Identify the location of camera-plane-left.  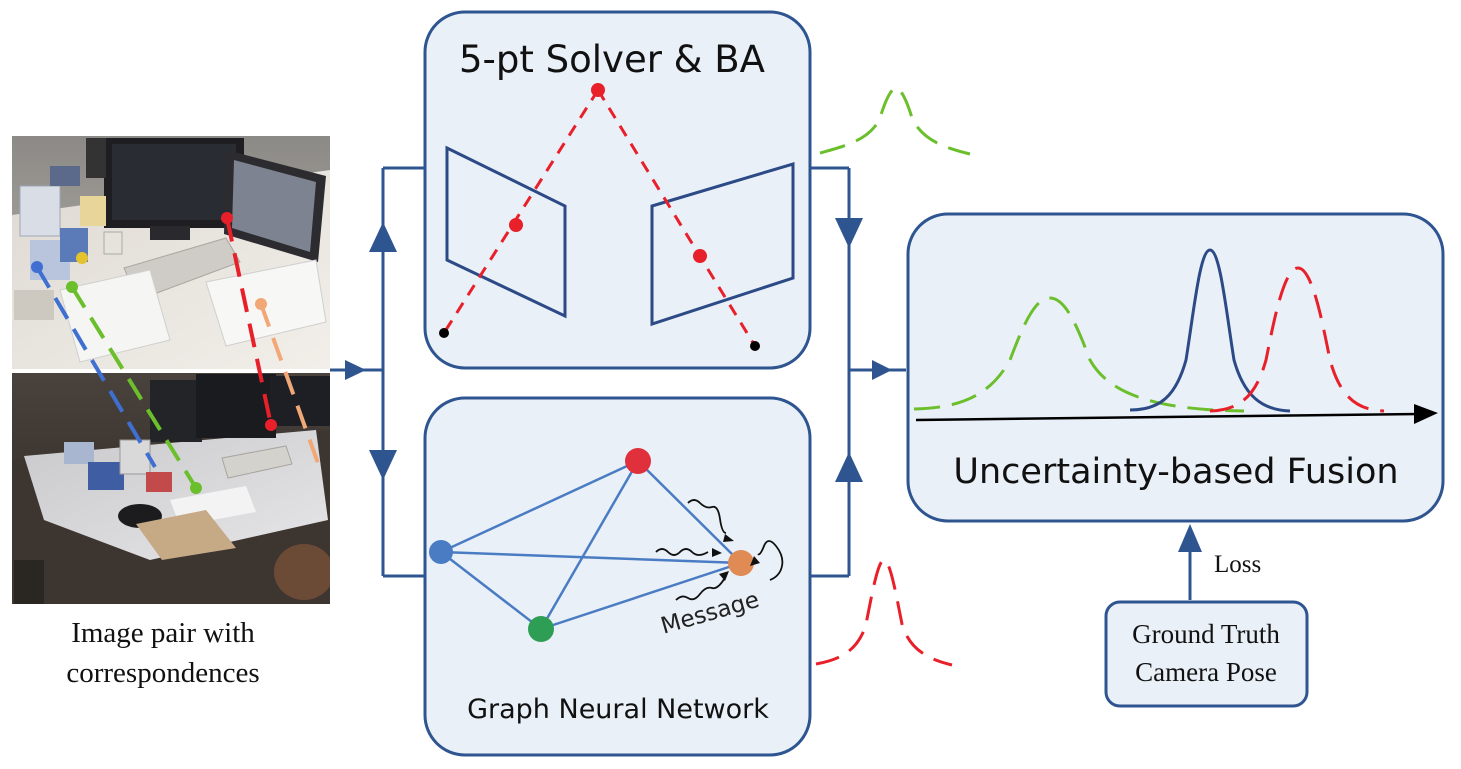
(506, 232).